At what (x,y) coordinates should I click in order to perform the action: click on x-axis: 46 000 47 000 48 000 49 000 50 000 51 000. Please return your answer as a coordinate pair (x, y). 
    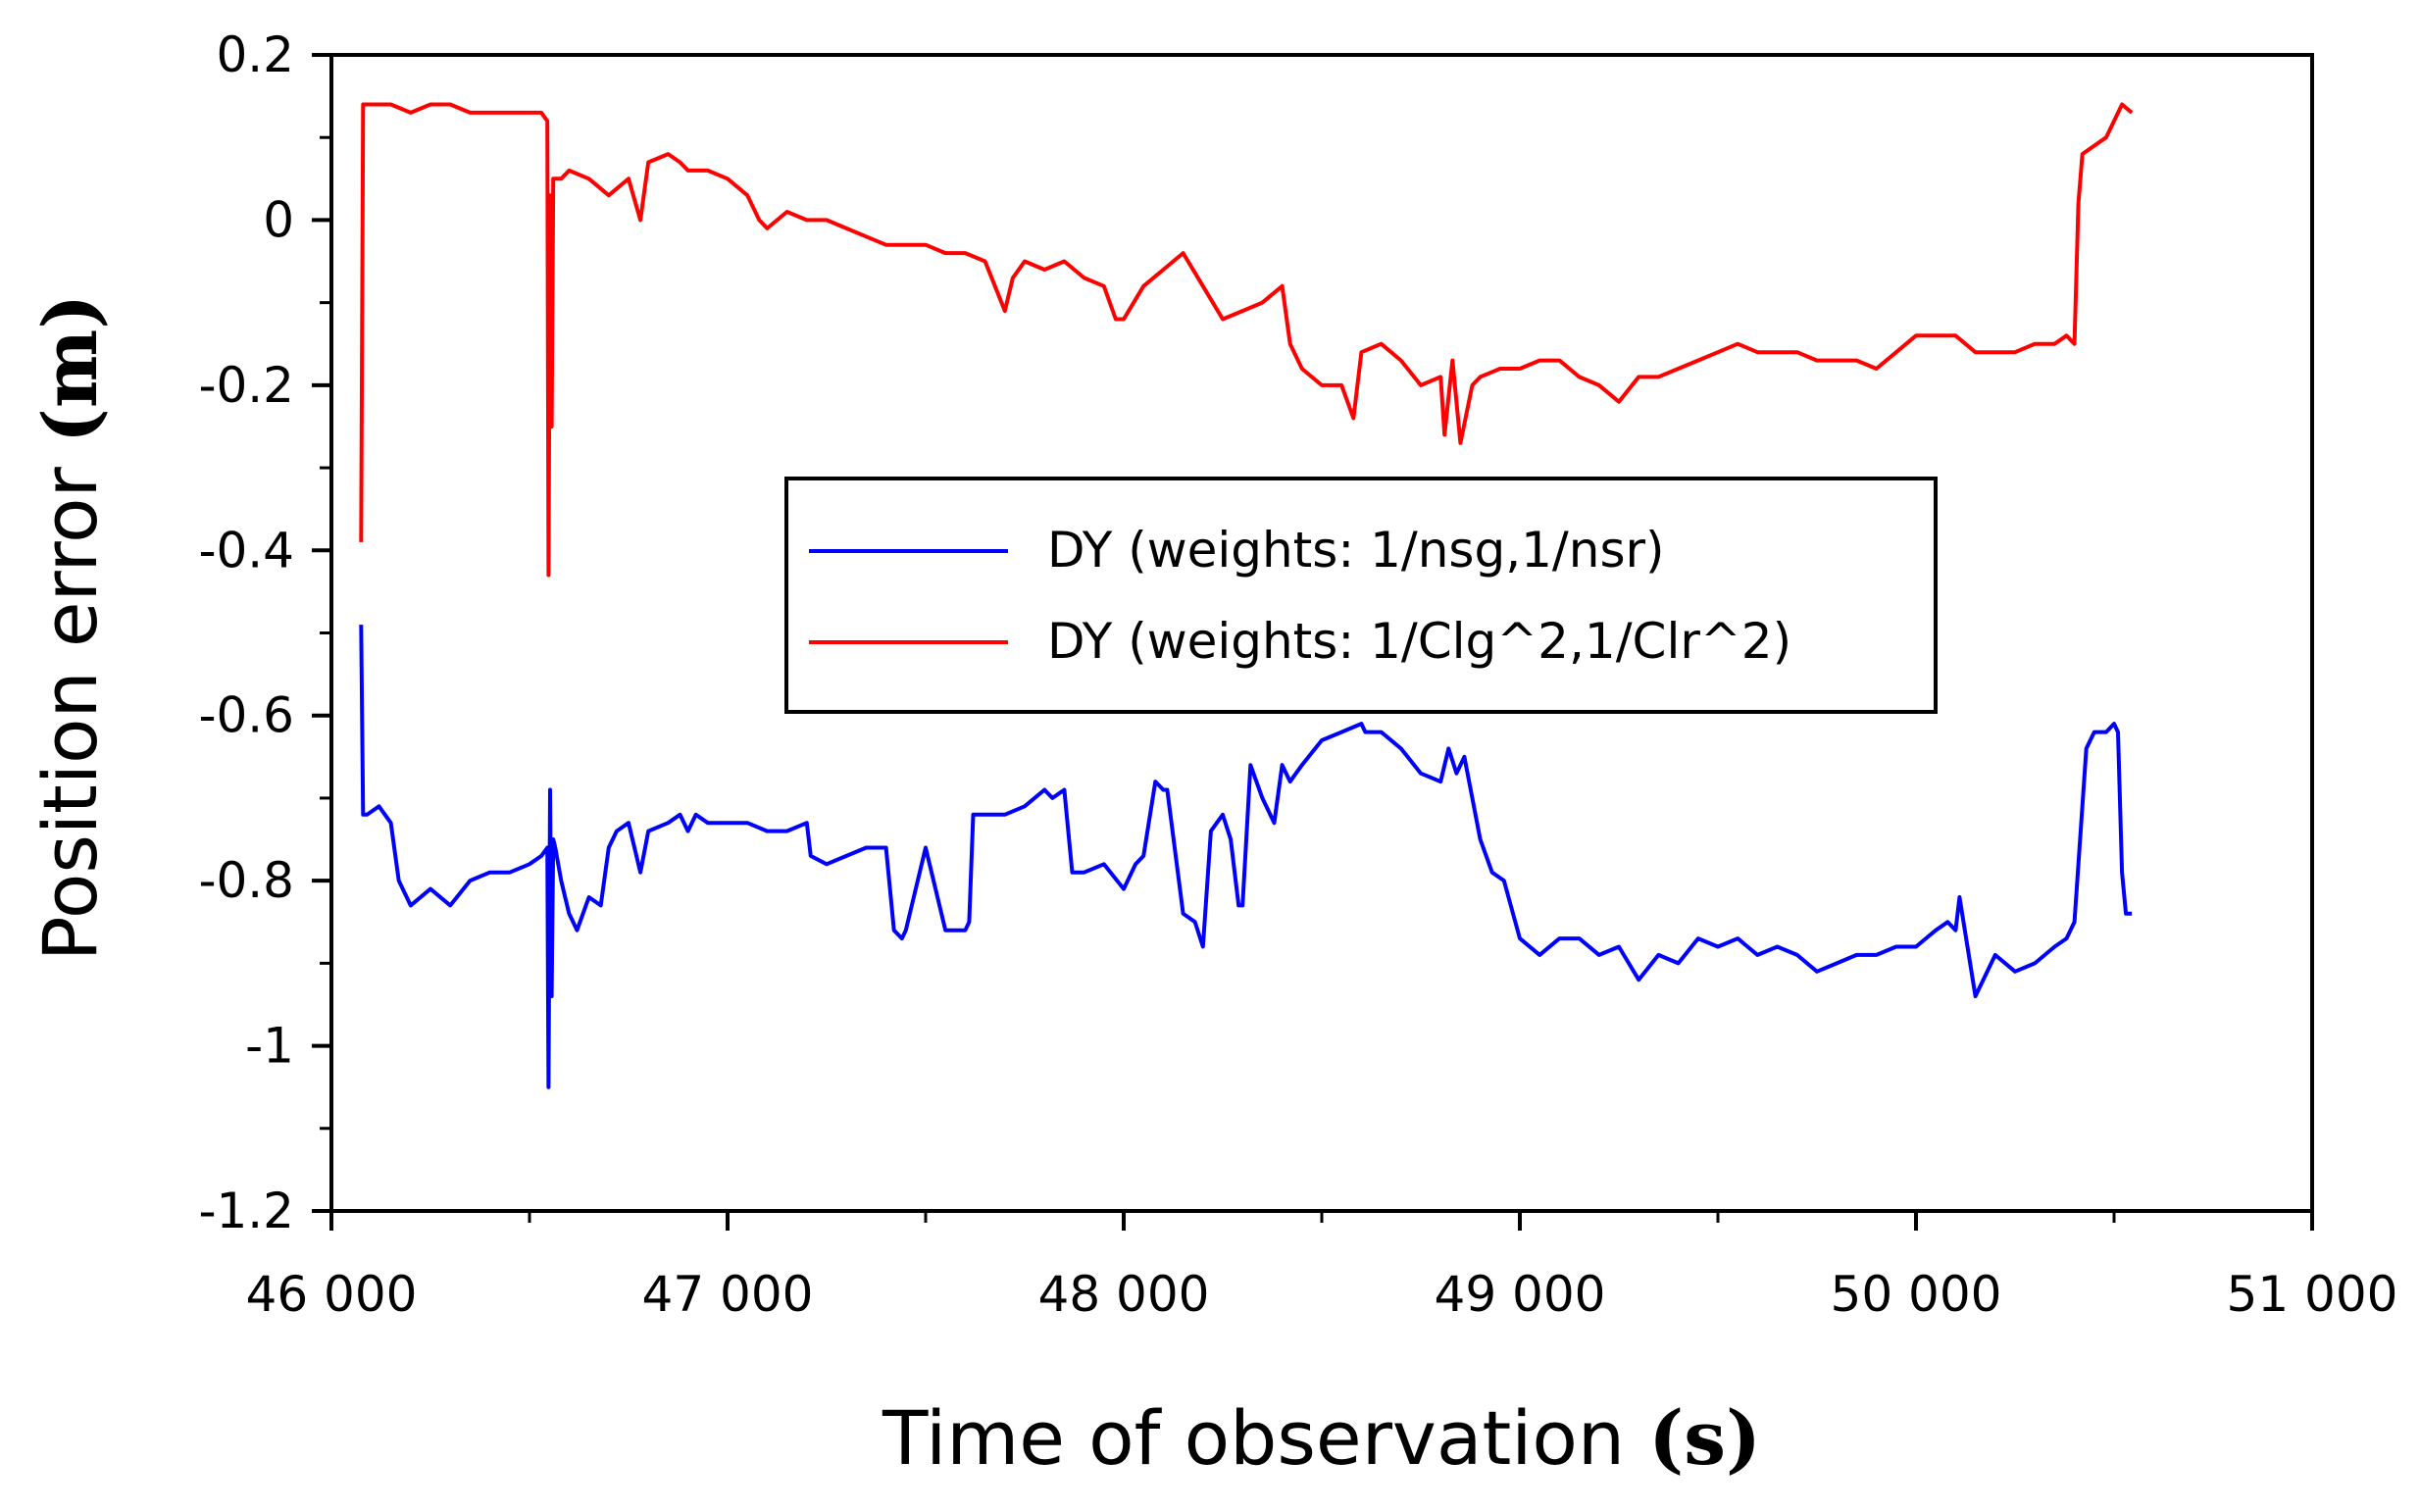
    Looking at the image, I should click on (1322, 1267).